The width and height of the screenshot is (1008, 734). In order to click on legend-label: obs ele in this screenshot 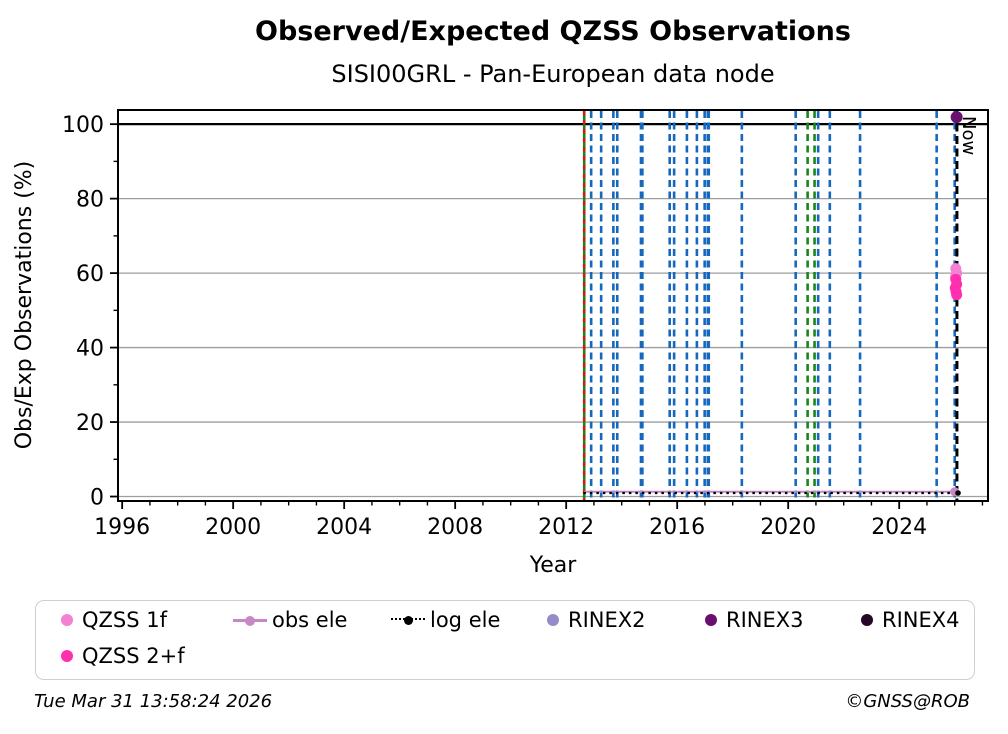, I will do `click(310, 620)`.